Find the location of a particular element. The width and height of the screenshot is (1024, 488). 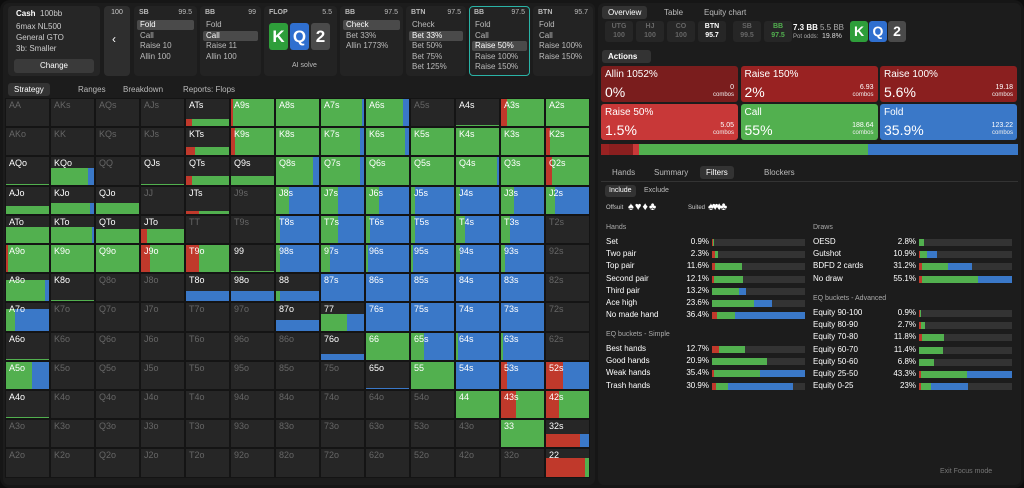

action-option: Fold is located at coordinates (165, 25).